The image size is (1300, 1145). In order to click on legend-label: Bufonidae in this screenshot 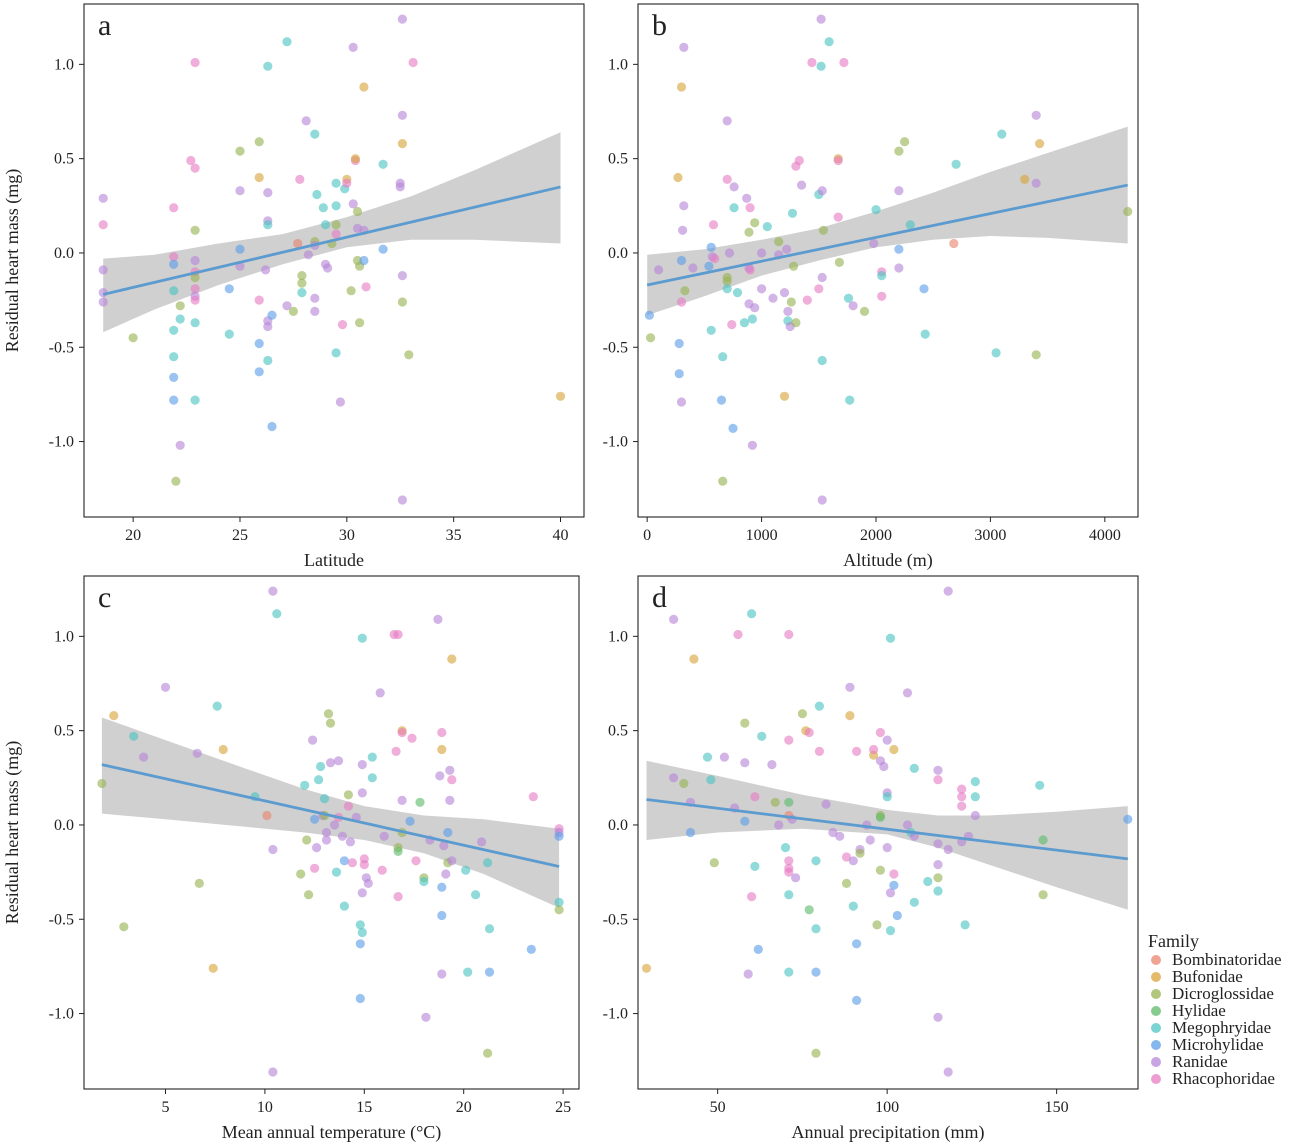, I will do `click(1207, 976)`.